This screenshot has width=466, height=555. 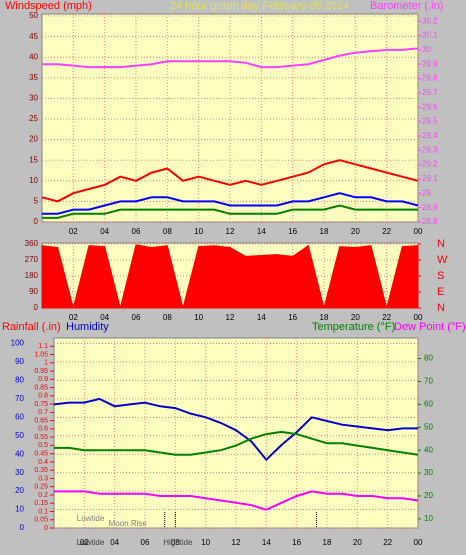 I want to click on y3-tick-label: 0.2, so click(x=43, y=495).